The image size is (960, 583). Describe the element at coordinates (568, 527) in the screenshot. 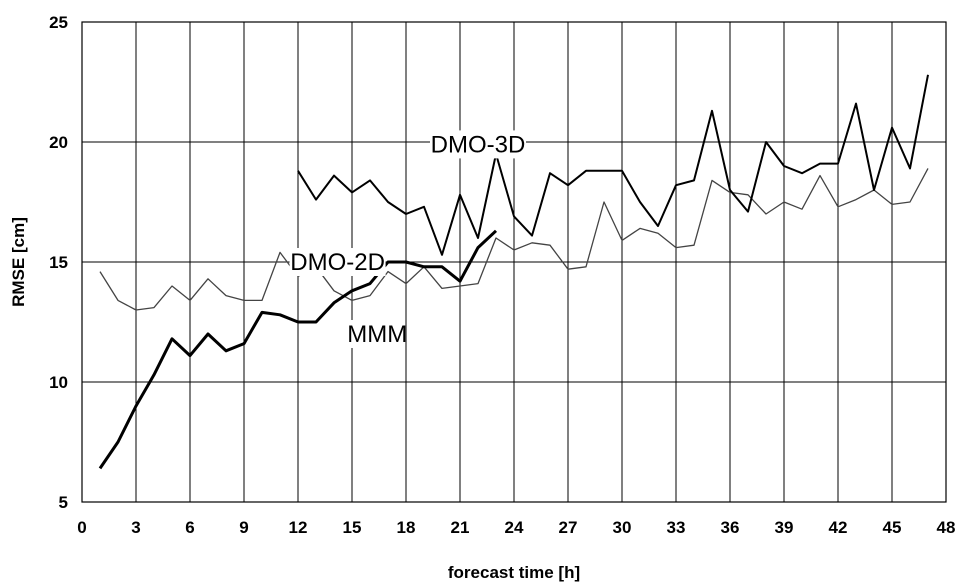

I see `x-tick-label: 27` at that location.